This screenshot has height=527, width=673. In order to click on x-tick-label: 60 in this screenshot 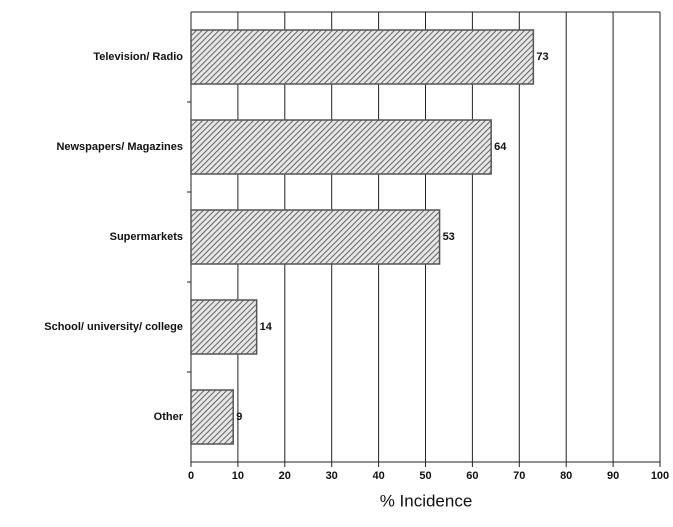, I will do `click(472, 476)`.